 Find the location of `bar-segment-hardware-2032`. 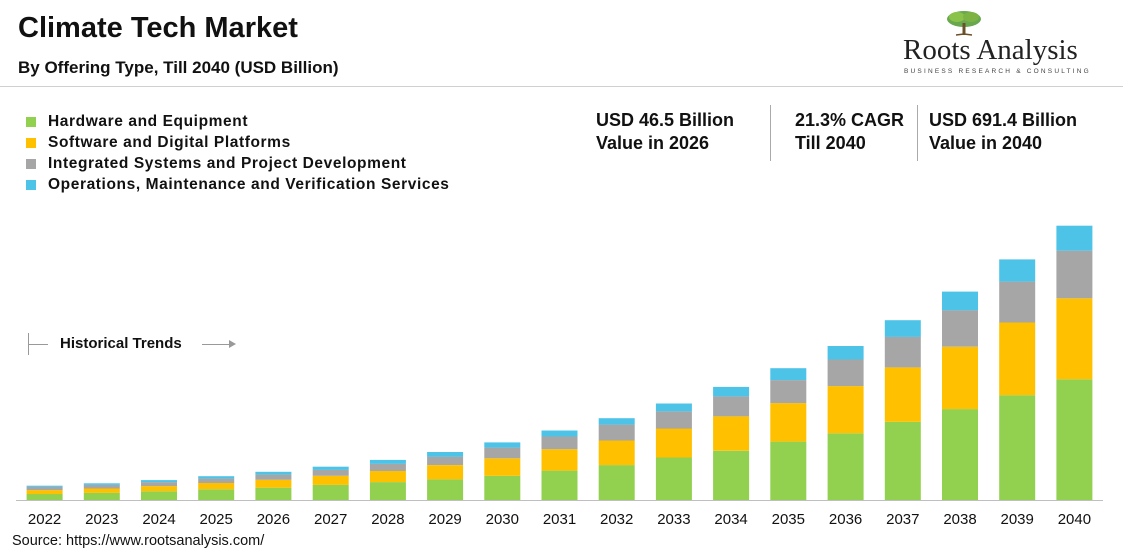

bar-segment-hardware-2032 is located at coordinates (616, 482).